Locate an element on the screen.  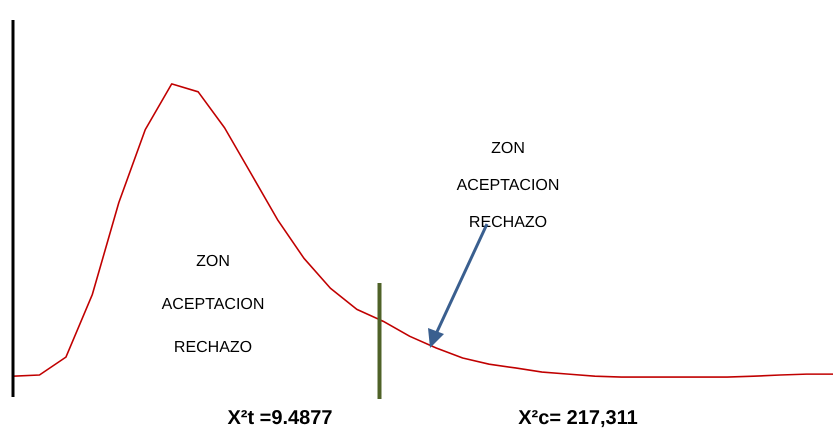
text: X²t =9.4877 is located at coordinates (280, 418).